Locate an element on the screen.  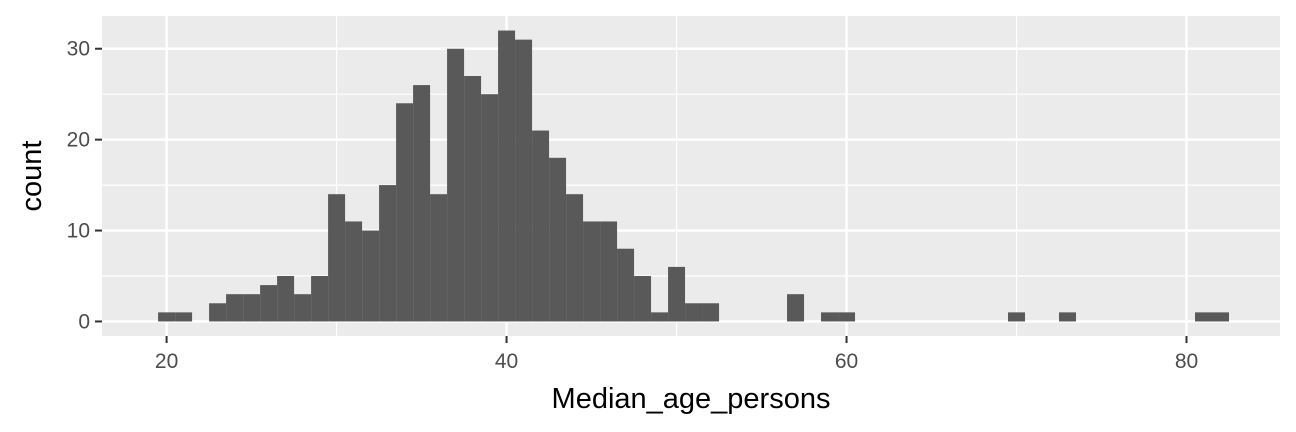
x-tick-label: 80 is located at coordinates (1186, 361).